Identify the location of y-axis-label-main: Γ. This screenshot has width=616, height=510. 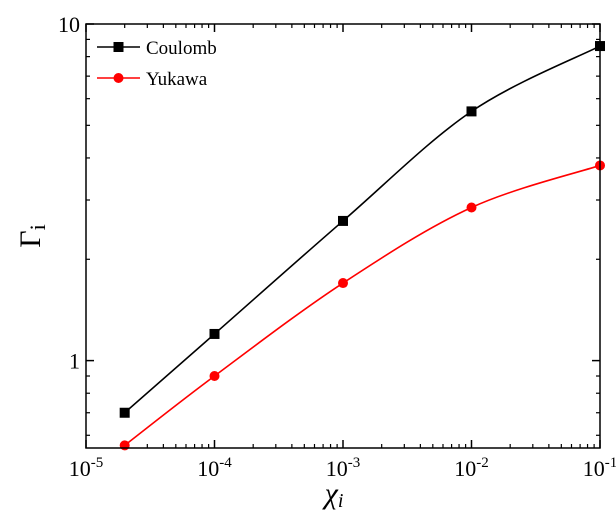
(30, 238).